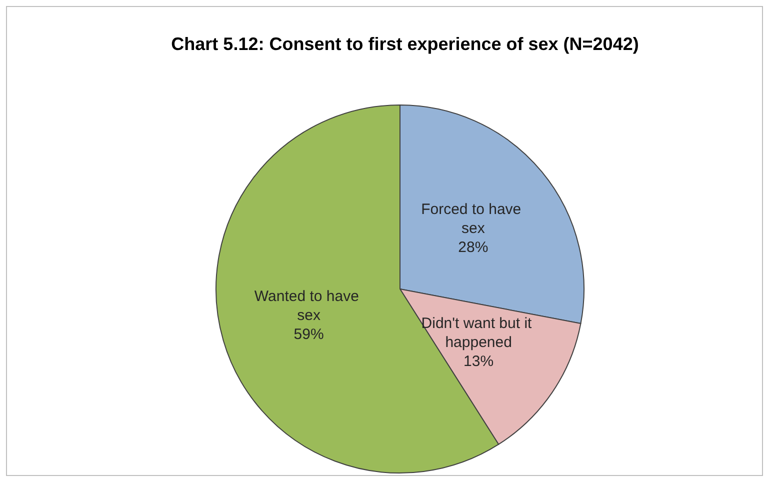  Describe the element at coordinates (309, 306) in the screenshot. I see `slice-label: Wanted to have sex` at that location.